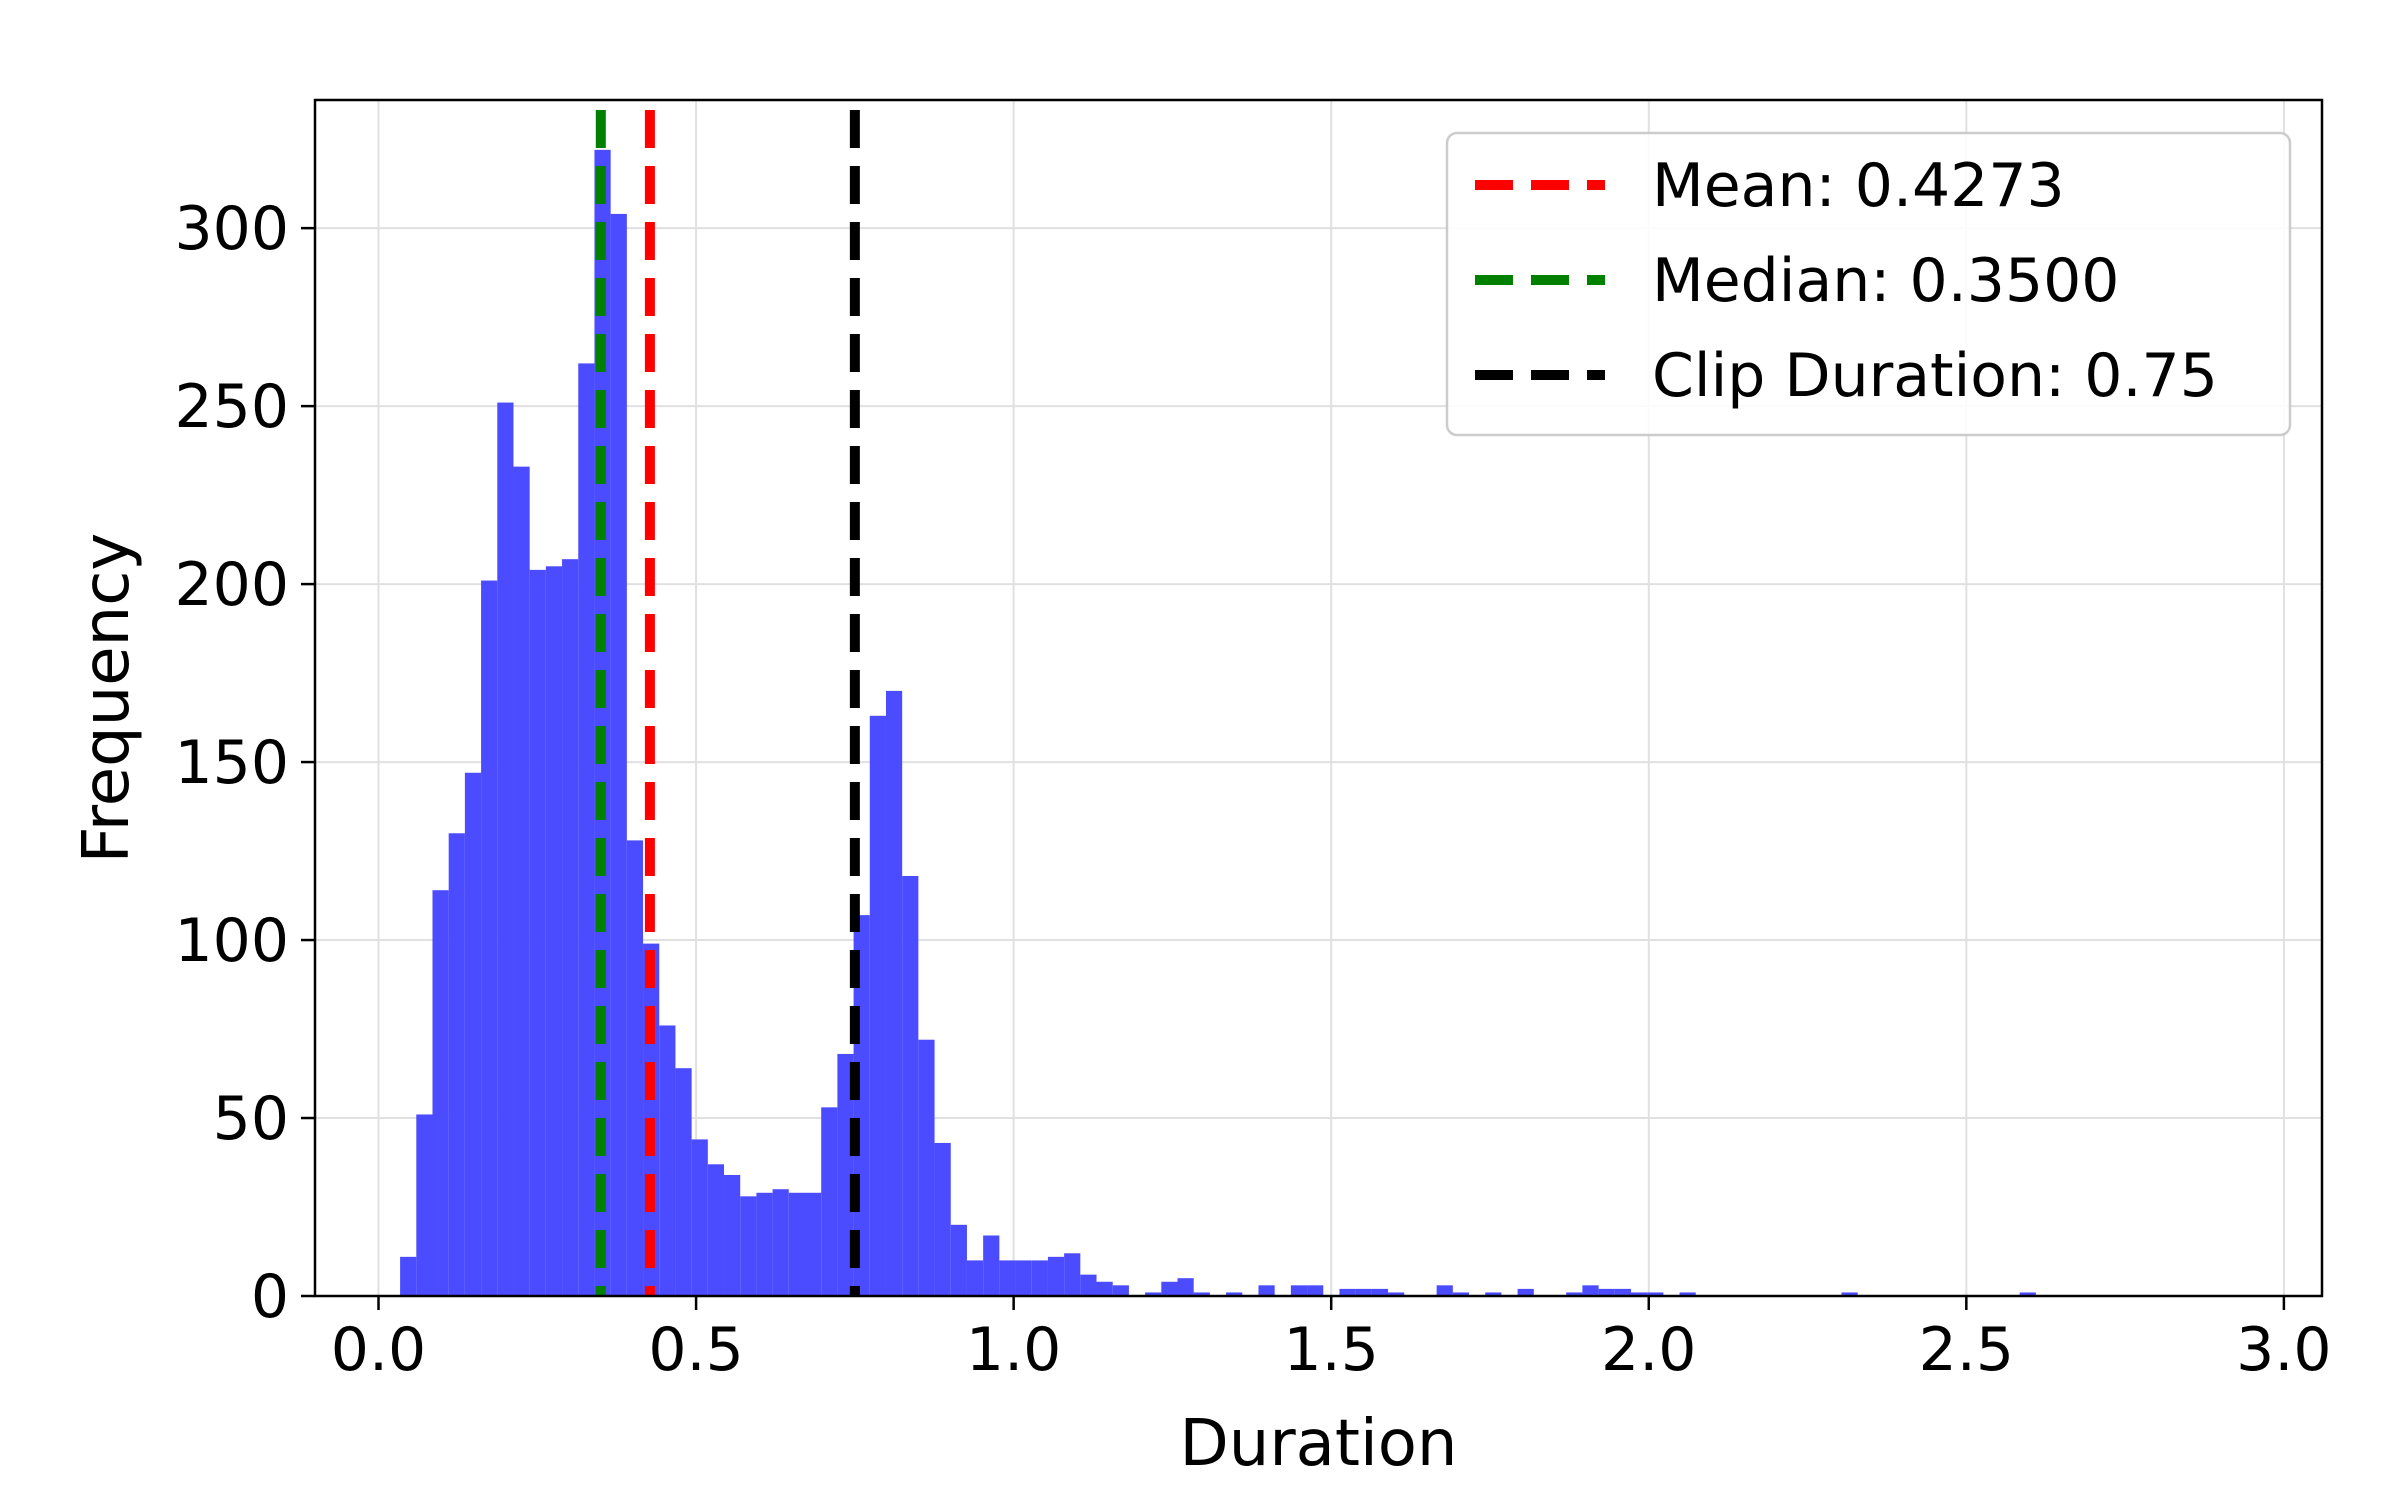 This screenshot has width=2389, height=1505. I want to click on x-tick-label: 2.0, so click(1648, 1350).